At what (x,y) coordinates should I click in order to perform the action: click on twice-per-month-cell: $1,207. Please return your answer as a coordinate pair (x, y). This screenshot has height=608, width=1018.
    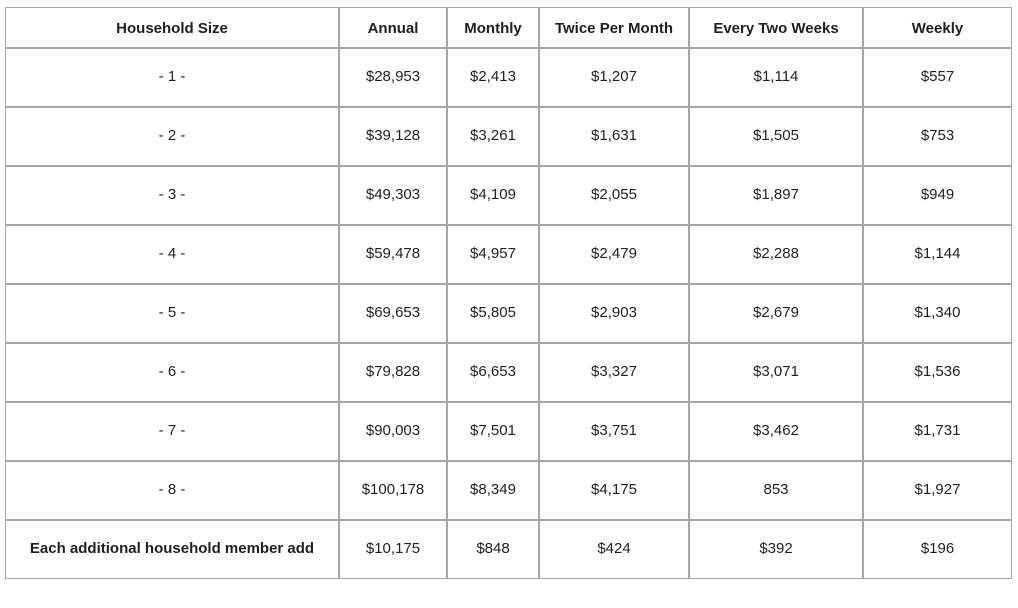
    Looking at the image, I should click on (614, 77).